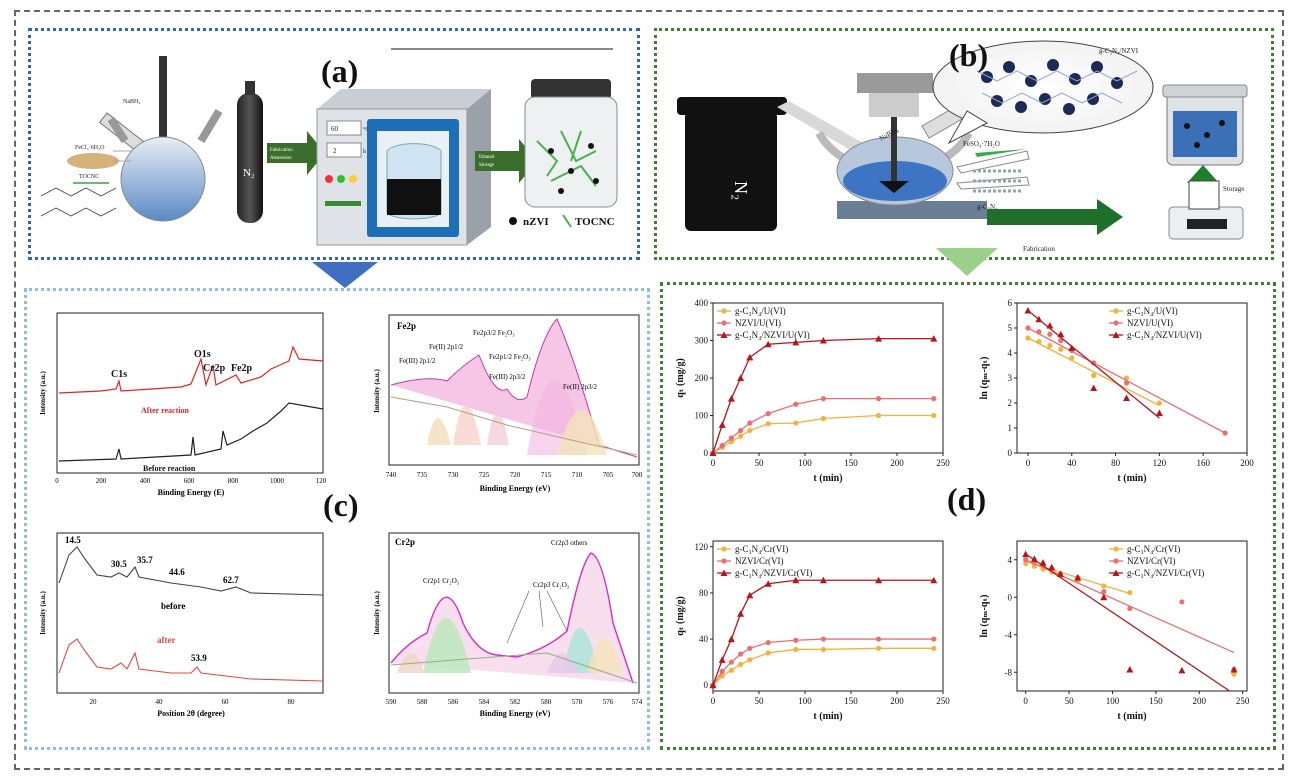 This screenshot has width=1298, height=776. What do you see at coordinates (90, 148) in the screenshot?
I see `reagent-fecl3: FeCl₃·6H₂O` at bounding box center [90, 148].